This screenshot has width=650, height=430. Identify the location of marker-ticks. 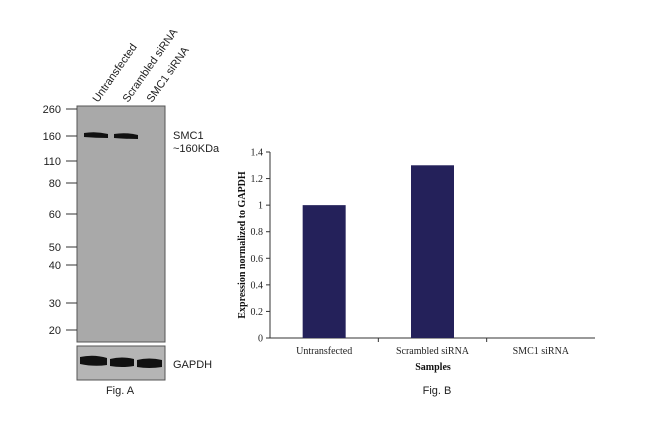
(71, 219).